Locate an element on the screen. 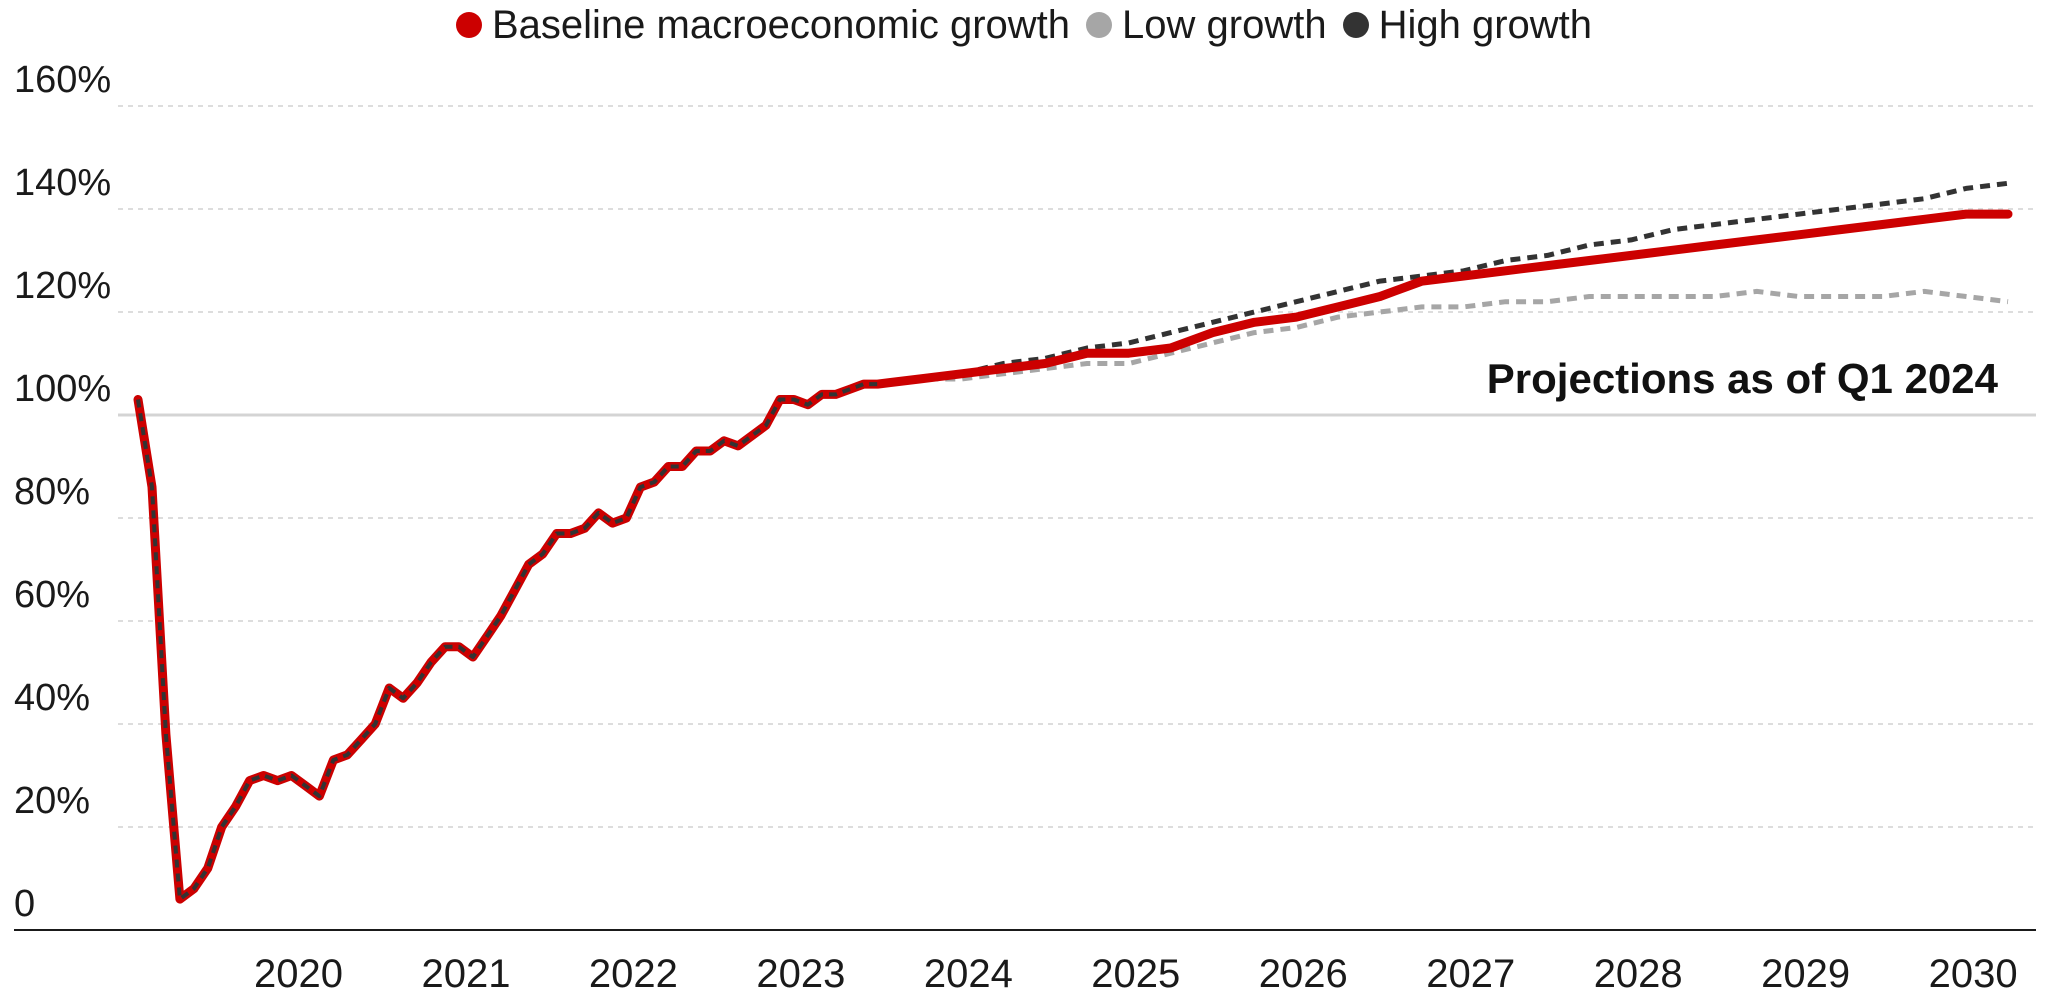 The height and width of the screenshot is (999, 2048). series-line-low-growth is located at coordinates (1443, 337).